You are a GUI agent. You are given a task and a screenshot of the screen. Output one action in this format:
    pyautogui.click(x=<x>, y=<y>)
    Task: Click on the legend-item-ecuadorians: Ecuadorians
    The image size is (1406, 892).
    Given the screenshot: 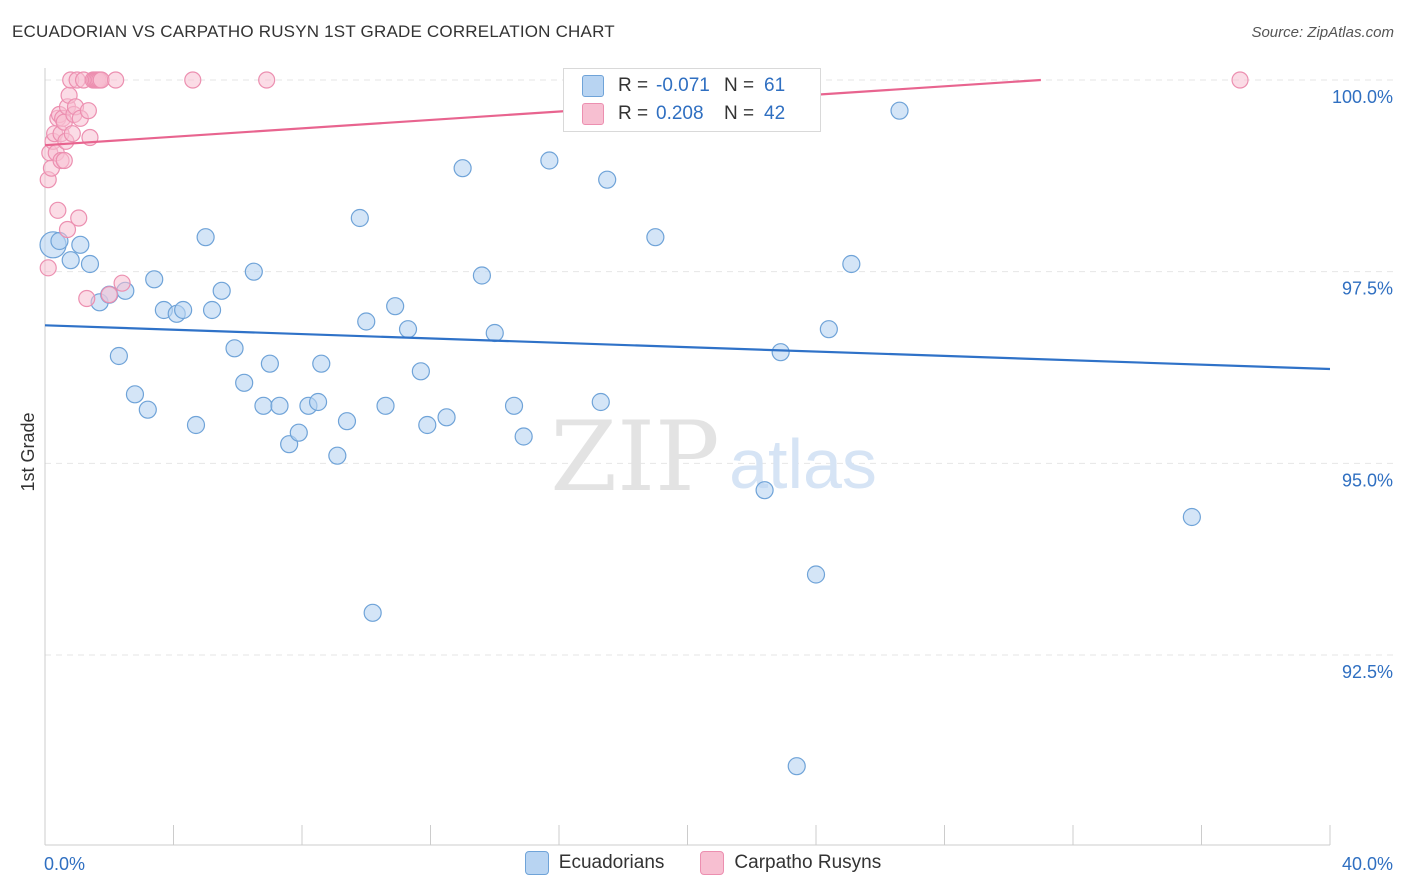 What is the action you would take?
    pyautogui.click(x=594, y=863)
    